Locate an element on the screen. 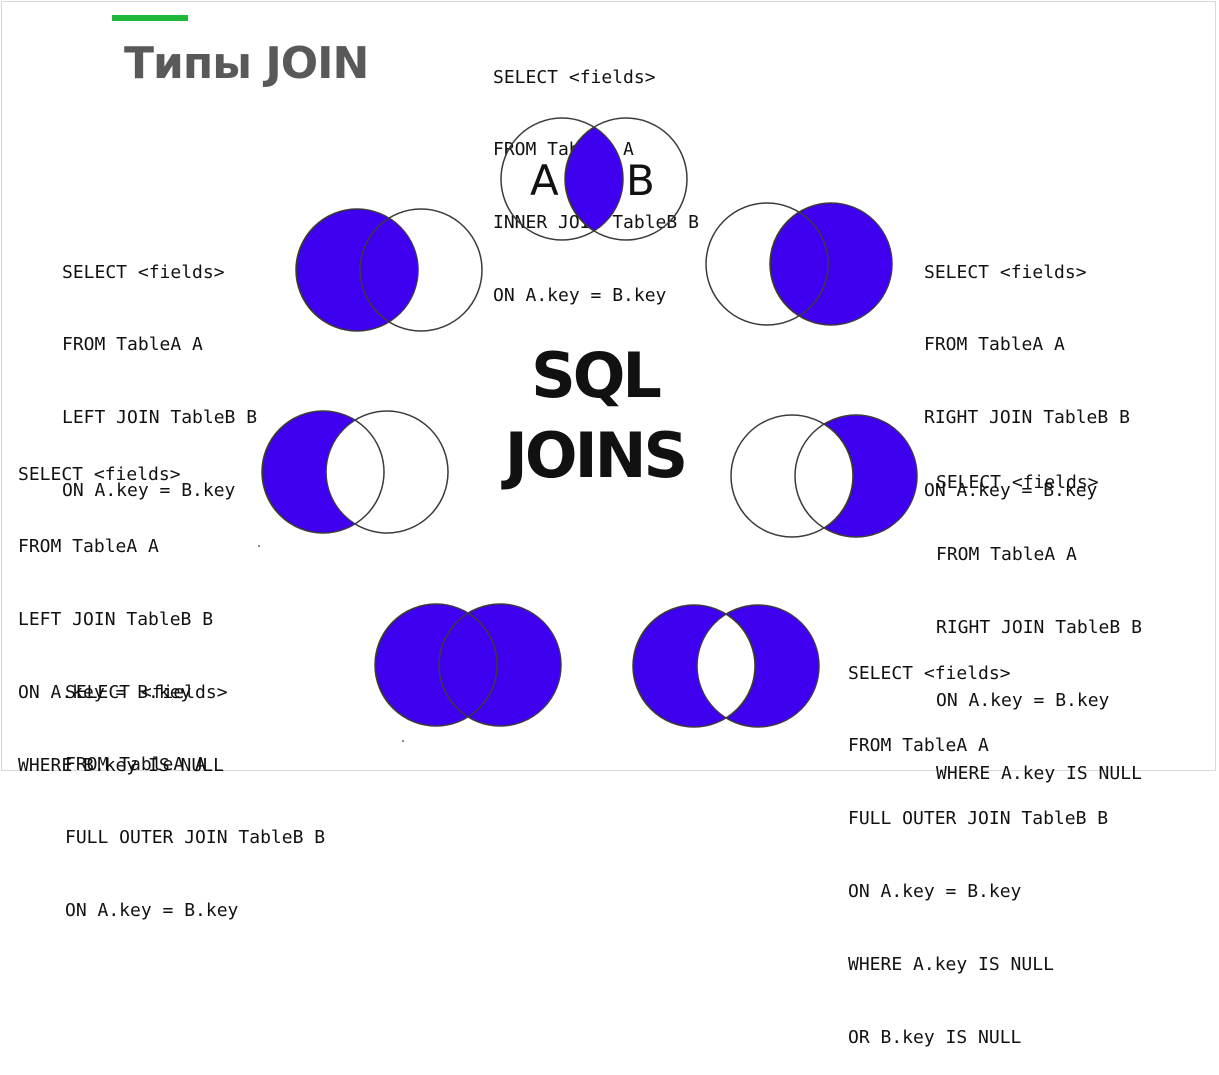 The image size is (1219, 1075). query-line: WHERE B.key IS NULL is located at coordinates (121, 766).